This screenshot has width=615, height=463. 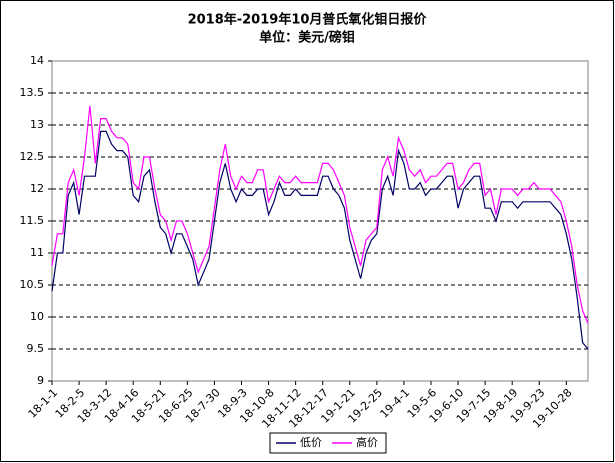 What do you see at coordinates (328, 443) in the screenshot?
I see `legend-box` at bounding box center [328, 443].